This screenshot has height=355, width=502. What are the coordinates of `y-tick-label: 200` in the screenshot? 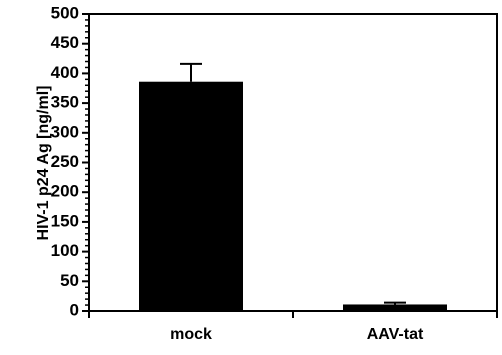 It's located at (65, 191).